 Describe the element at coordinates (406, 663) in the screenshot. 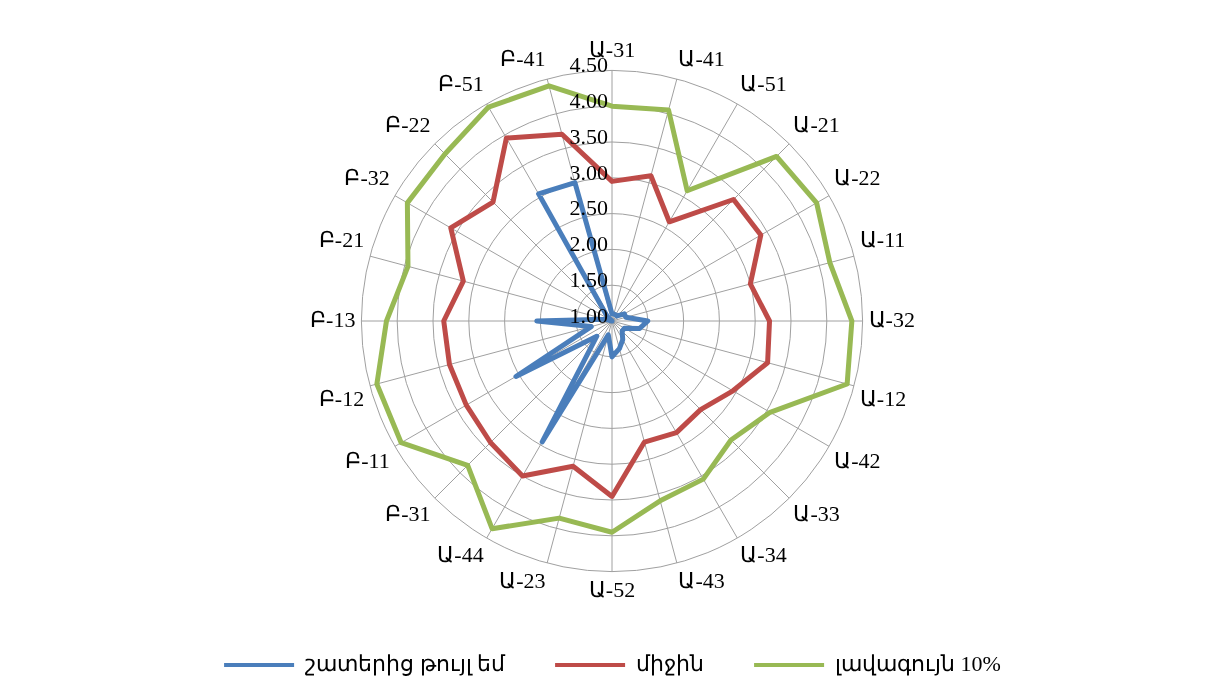

I see `legend-label: շատերից թույլ եմ` at that location.